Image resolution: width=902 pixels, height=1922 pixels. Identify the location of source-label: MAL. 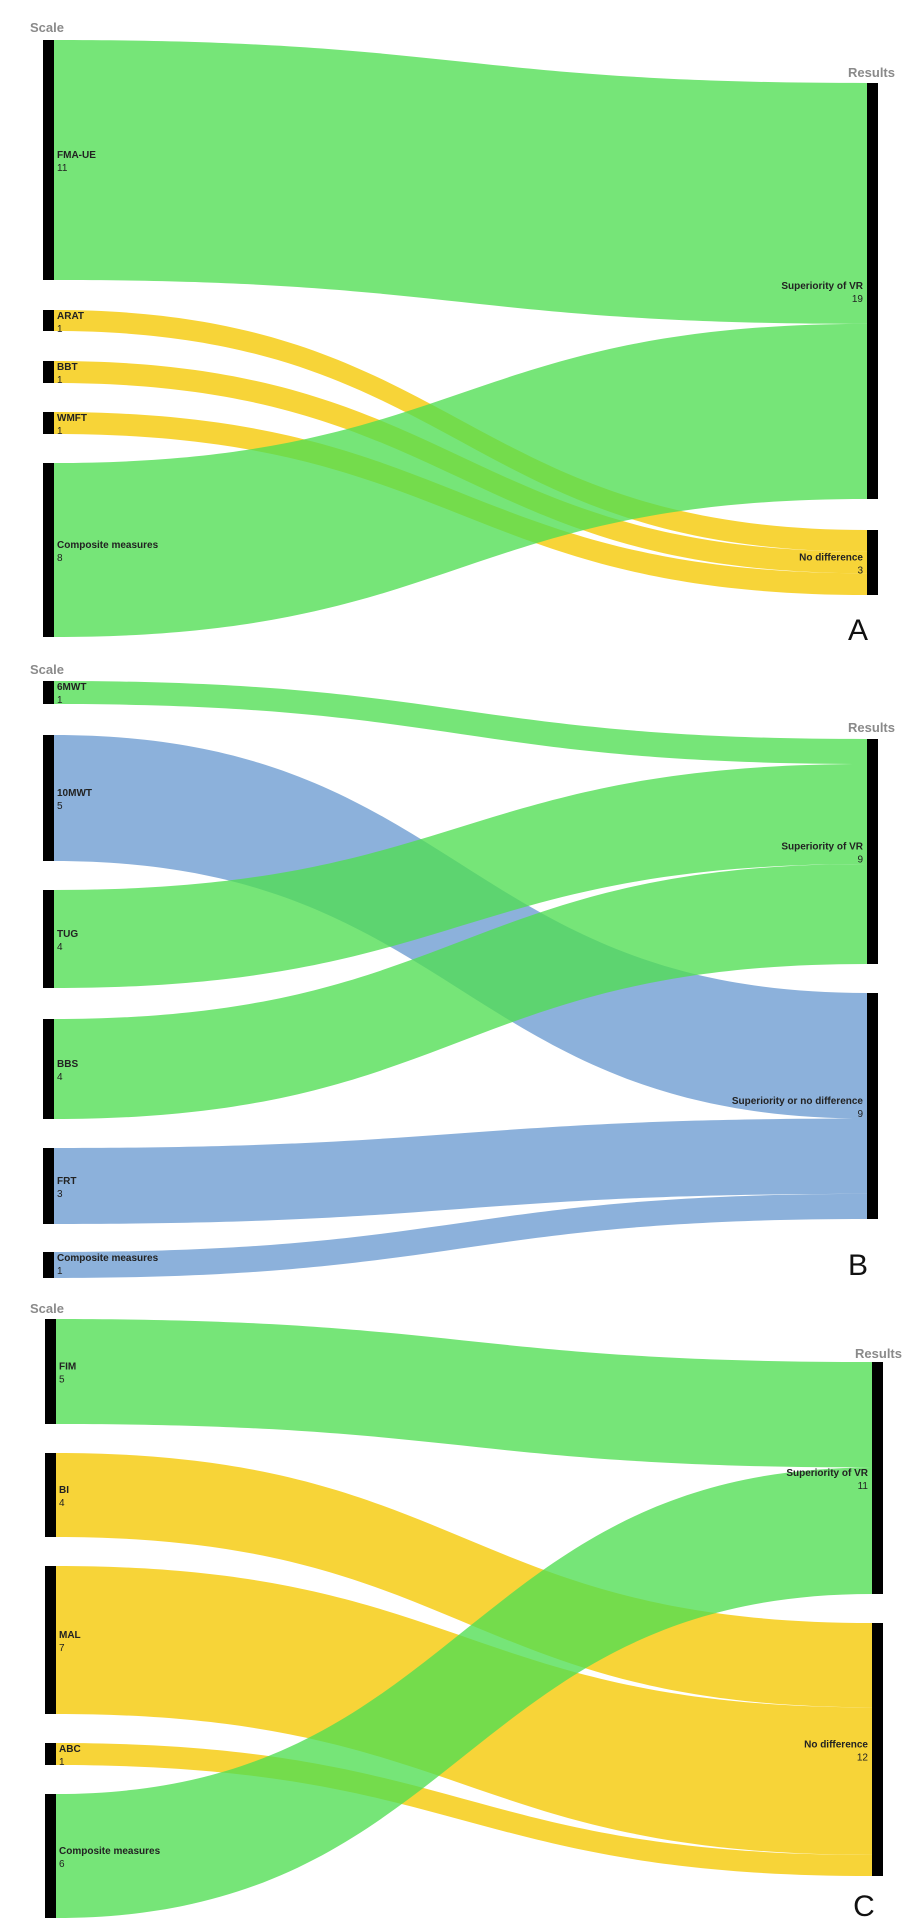
(70, 1635).